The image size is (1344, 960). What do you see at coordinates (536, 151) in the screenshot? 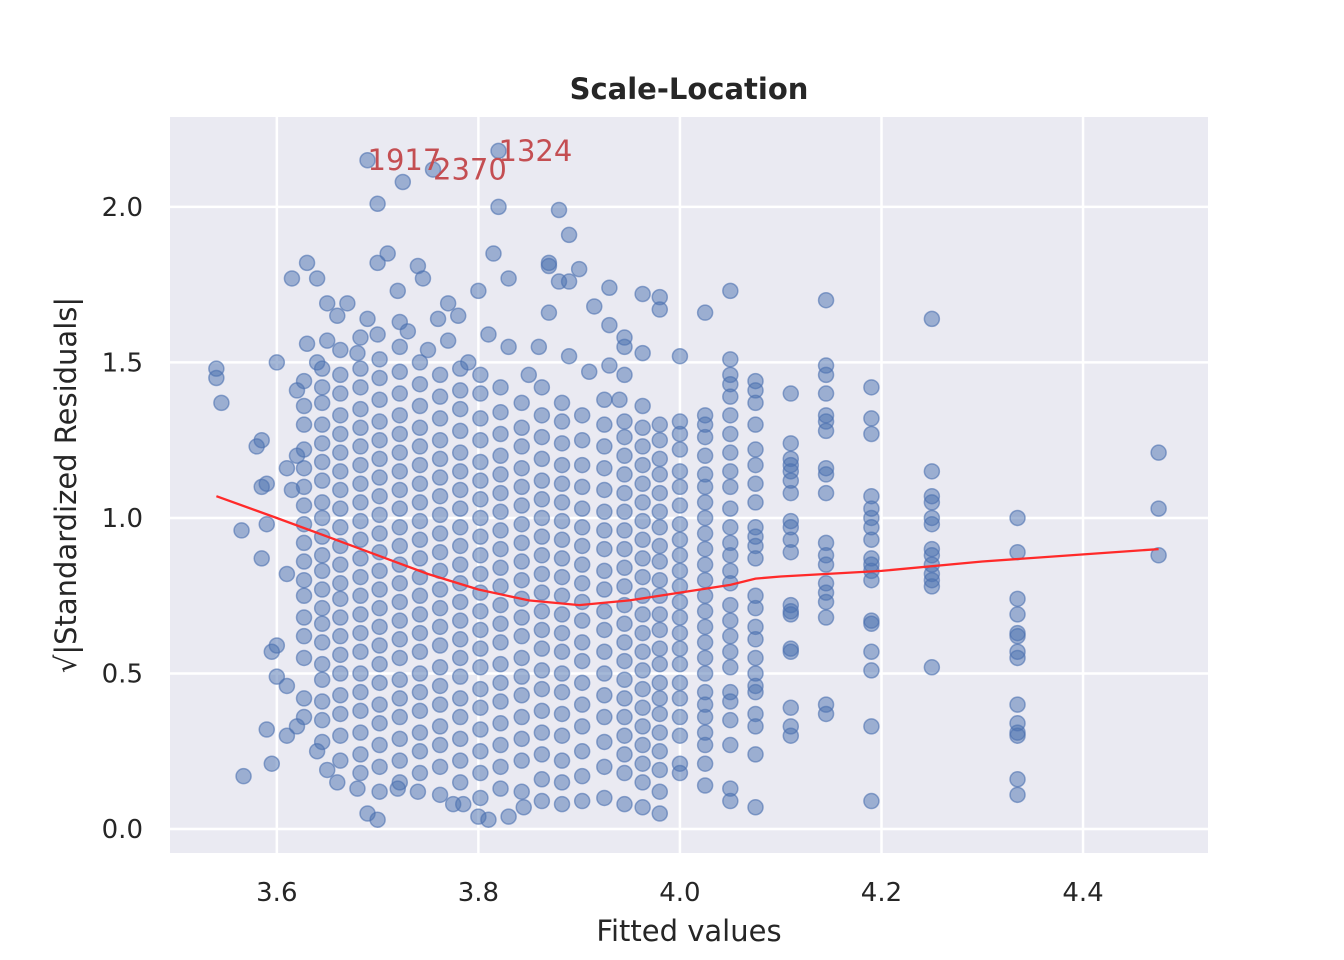
I see `point-annotation: 1324` at bounding box center [536, 151].